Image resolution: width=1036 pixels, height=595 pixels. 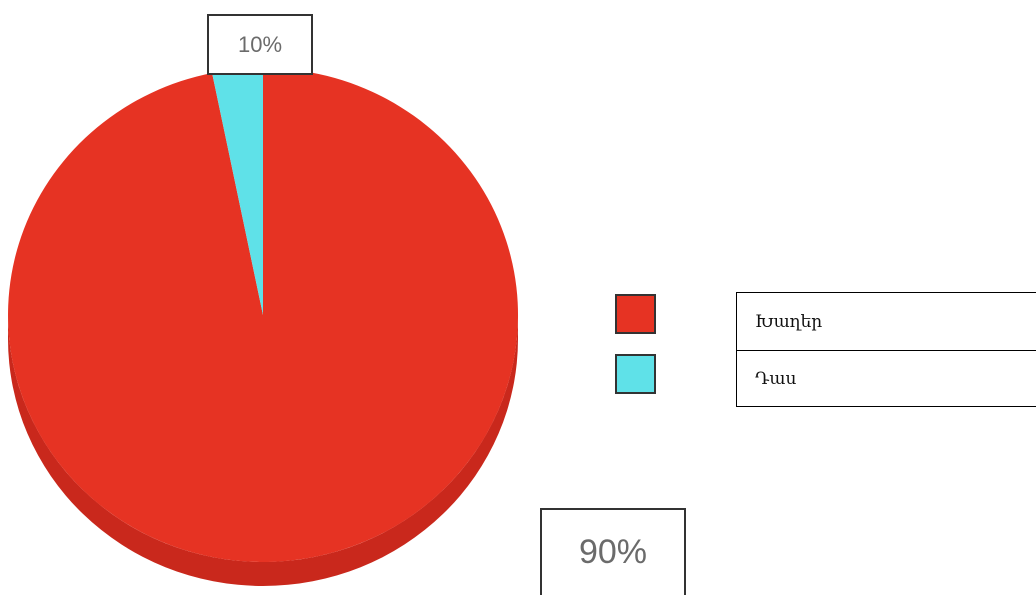 What do you see at coordinates (635, 374) in the screenshot?
I see `legend-swatch-das` at bounding box center [635, 374].